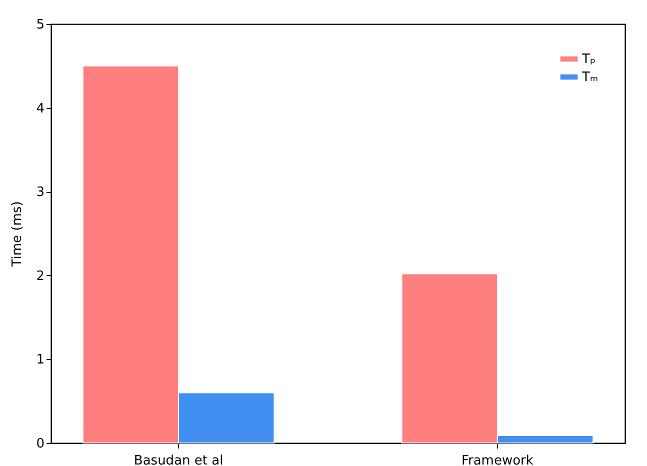  What do you see at coordinates (40, 25) in the screenshot?
I see `y-tick-label: 5` at bounding box center [40, 25].